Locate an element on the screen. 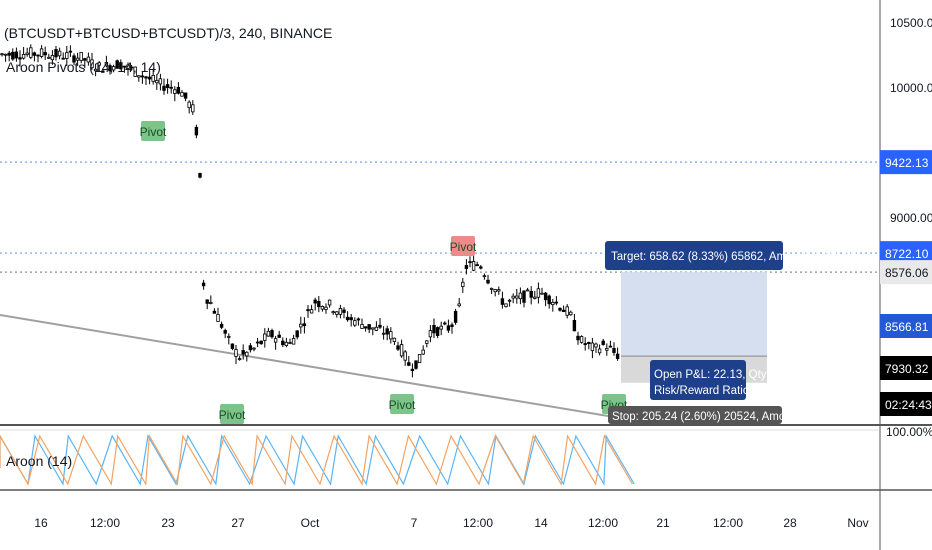 The height and width of the screenshot is (550, 932). price-label-4: 7930.32 is located at coordinates (907, 369).